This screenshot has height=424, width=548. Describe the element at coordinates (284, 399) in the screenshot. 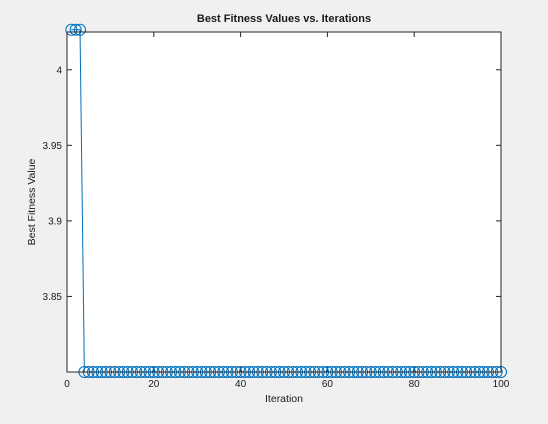

I see `x-axis-label: Iteration` at that location.